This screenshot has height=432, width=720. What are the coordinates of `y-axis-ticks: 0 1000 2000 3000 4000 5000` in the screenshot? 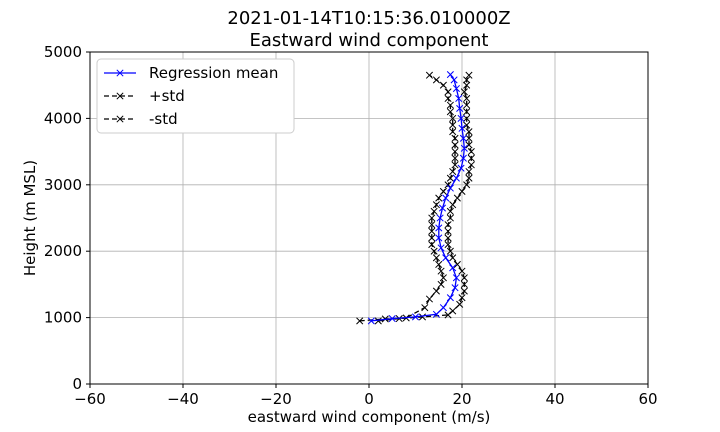 It's located at (67, 218).